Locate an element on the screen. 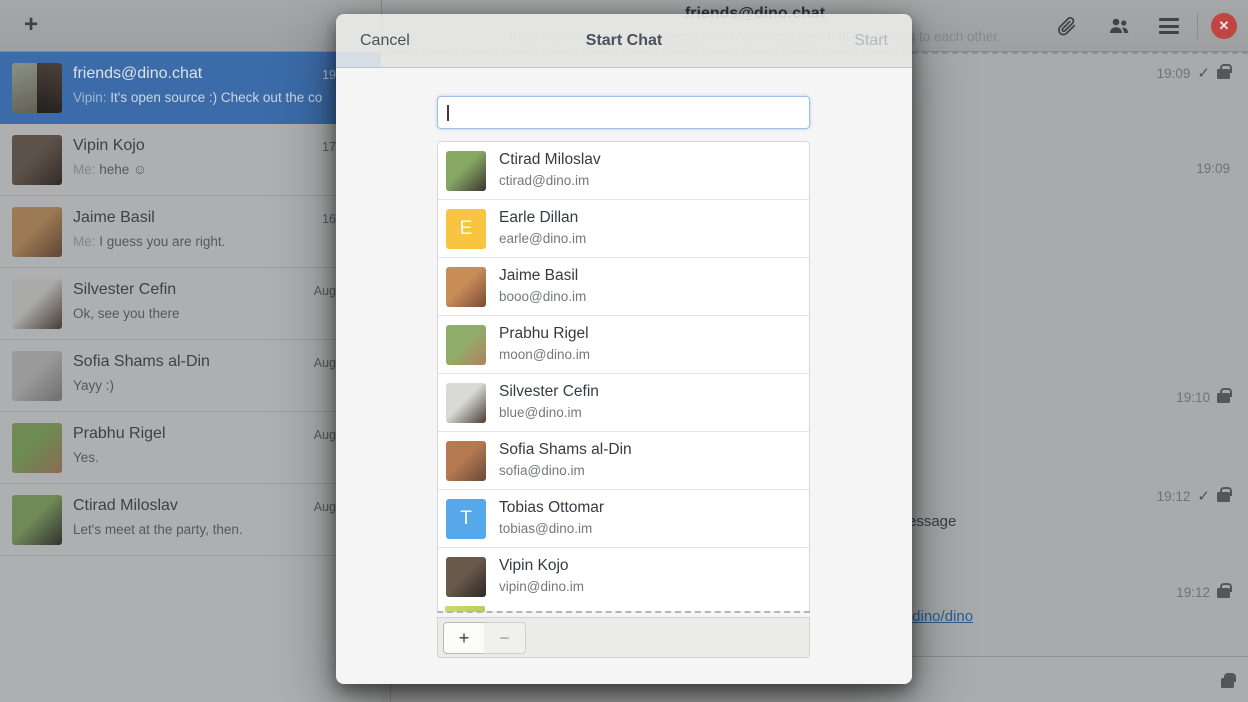 The image size is (1248, 702). message-marker: 19:12 is located at coordinates (1204, 591).